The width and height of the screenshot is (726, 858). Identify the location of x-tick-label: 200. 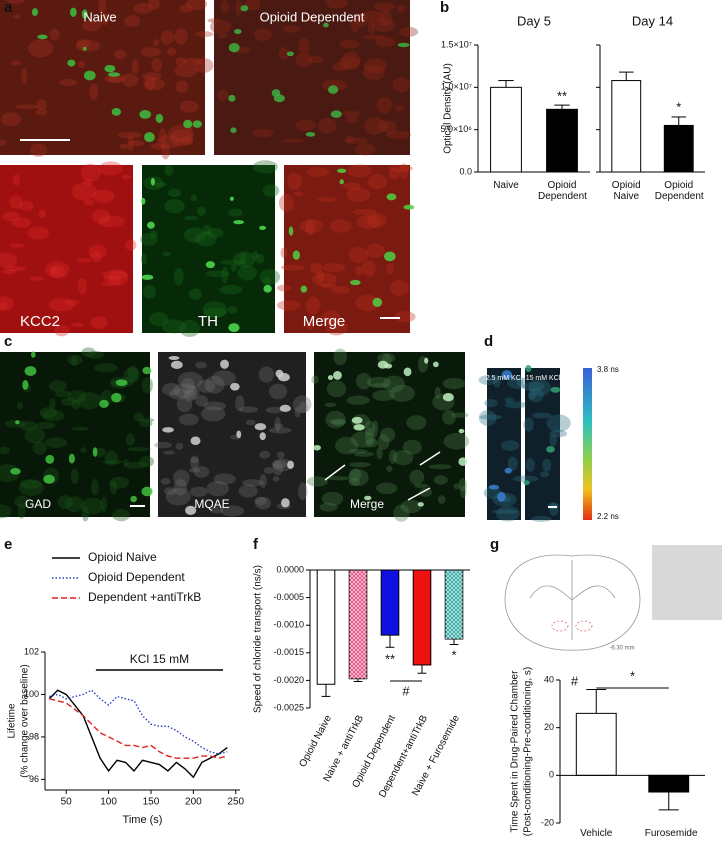
(193, 802).